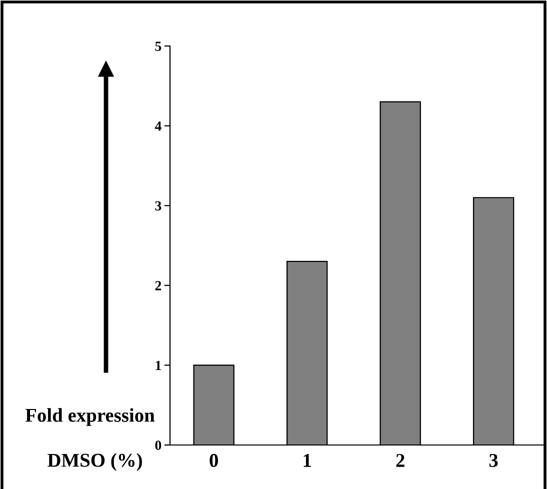  I want to click on y-tick-label: 2, so click(158, 285).